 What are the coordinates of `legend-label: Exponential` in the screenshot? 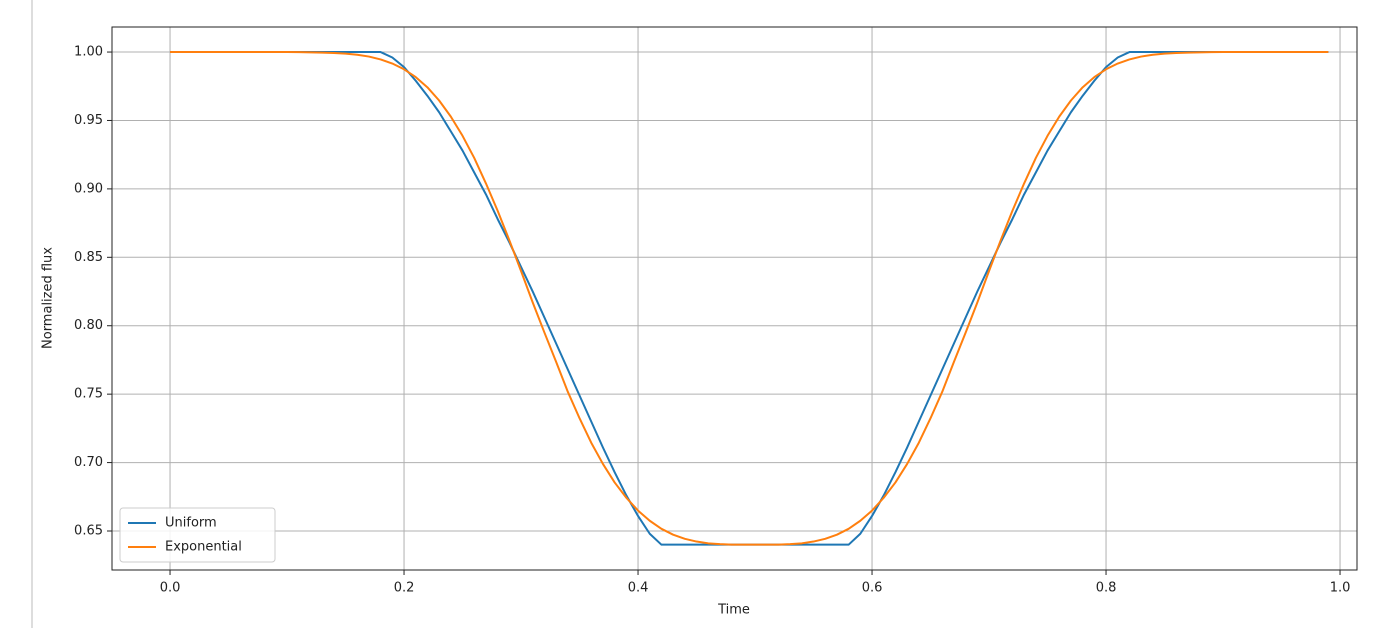 It's located at (203, 547).